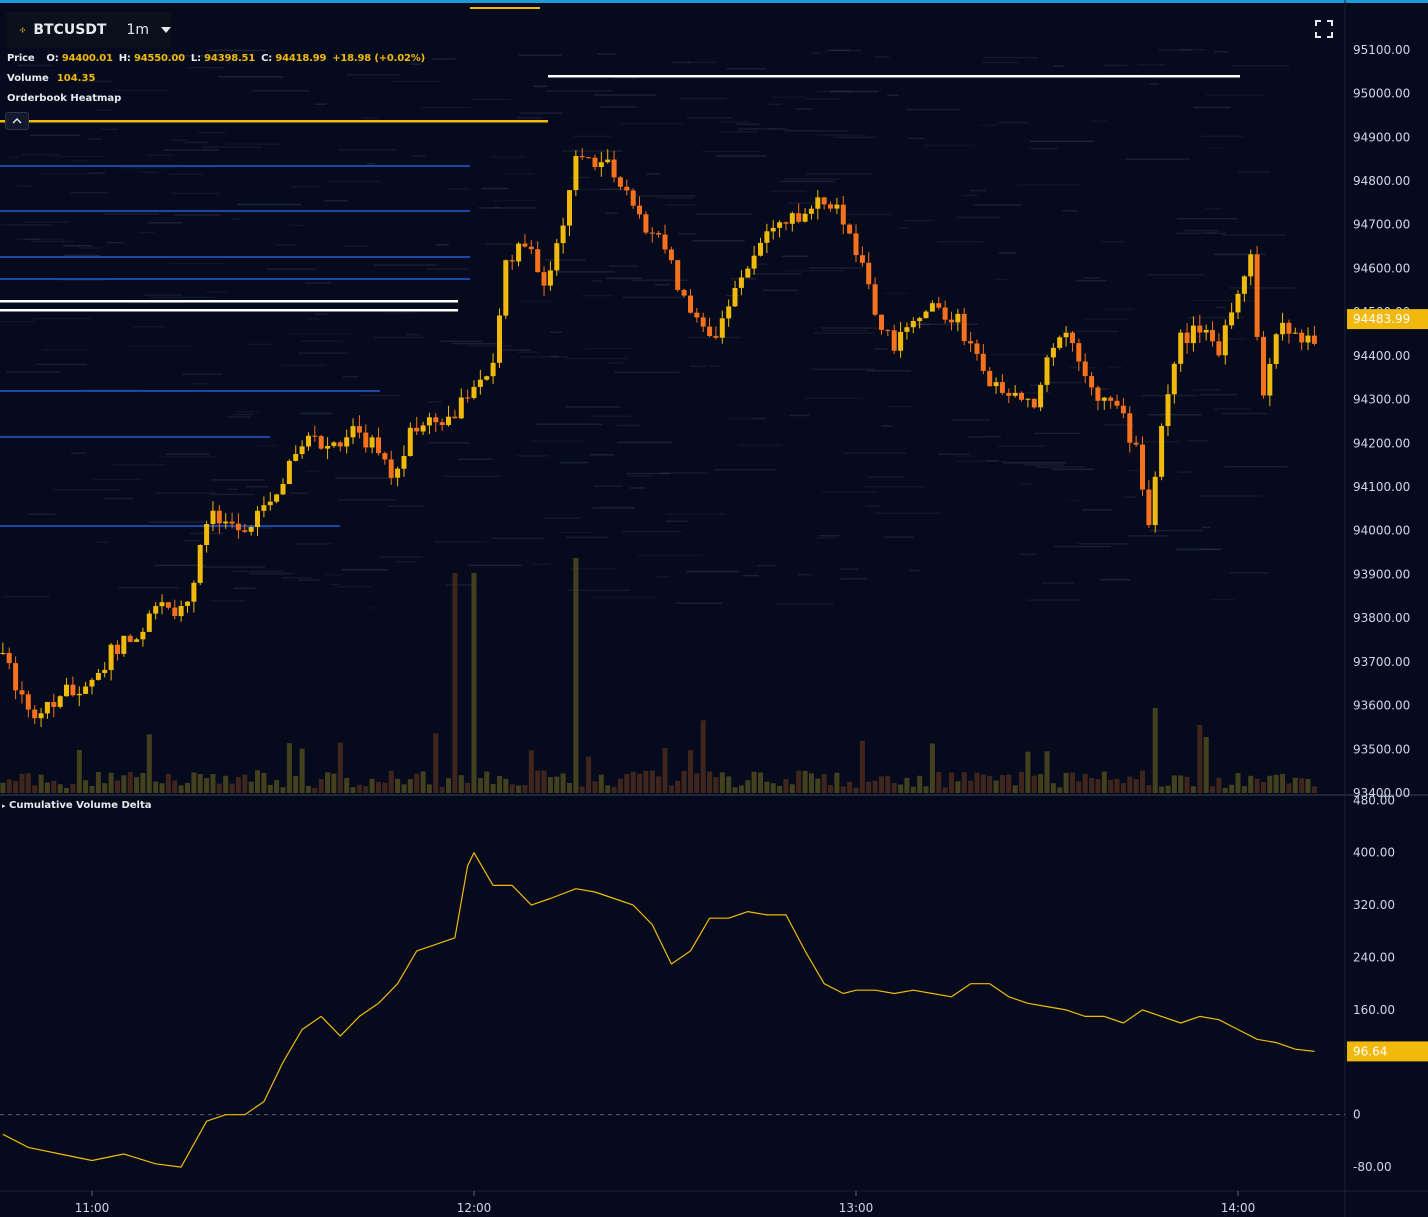  What do you see at coordinates (1374, 958) in the screenshot?
I see `cvd-tick-label: 240.00` at bounding box center [1374, 958].